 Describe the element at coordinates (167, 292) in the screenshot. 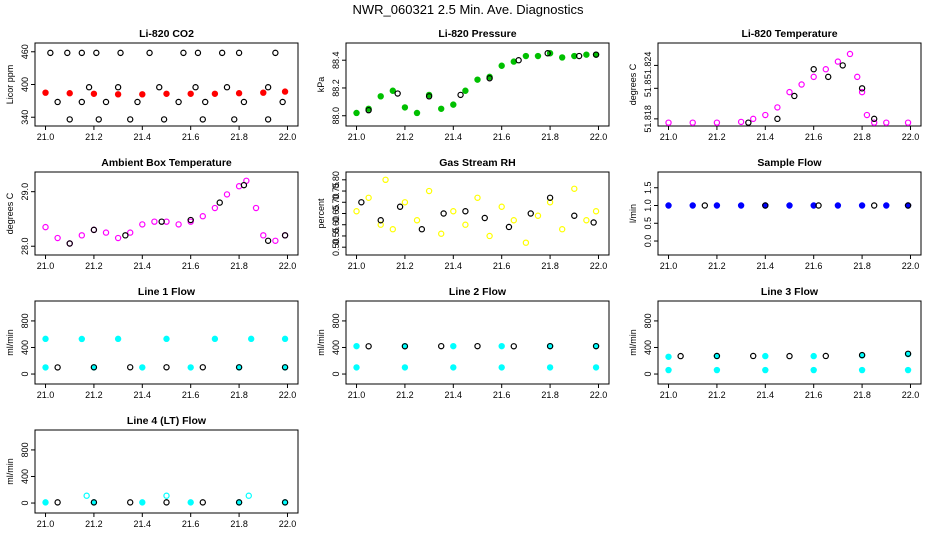

I see `chart-title: Line 1 Flow` at that location.